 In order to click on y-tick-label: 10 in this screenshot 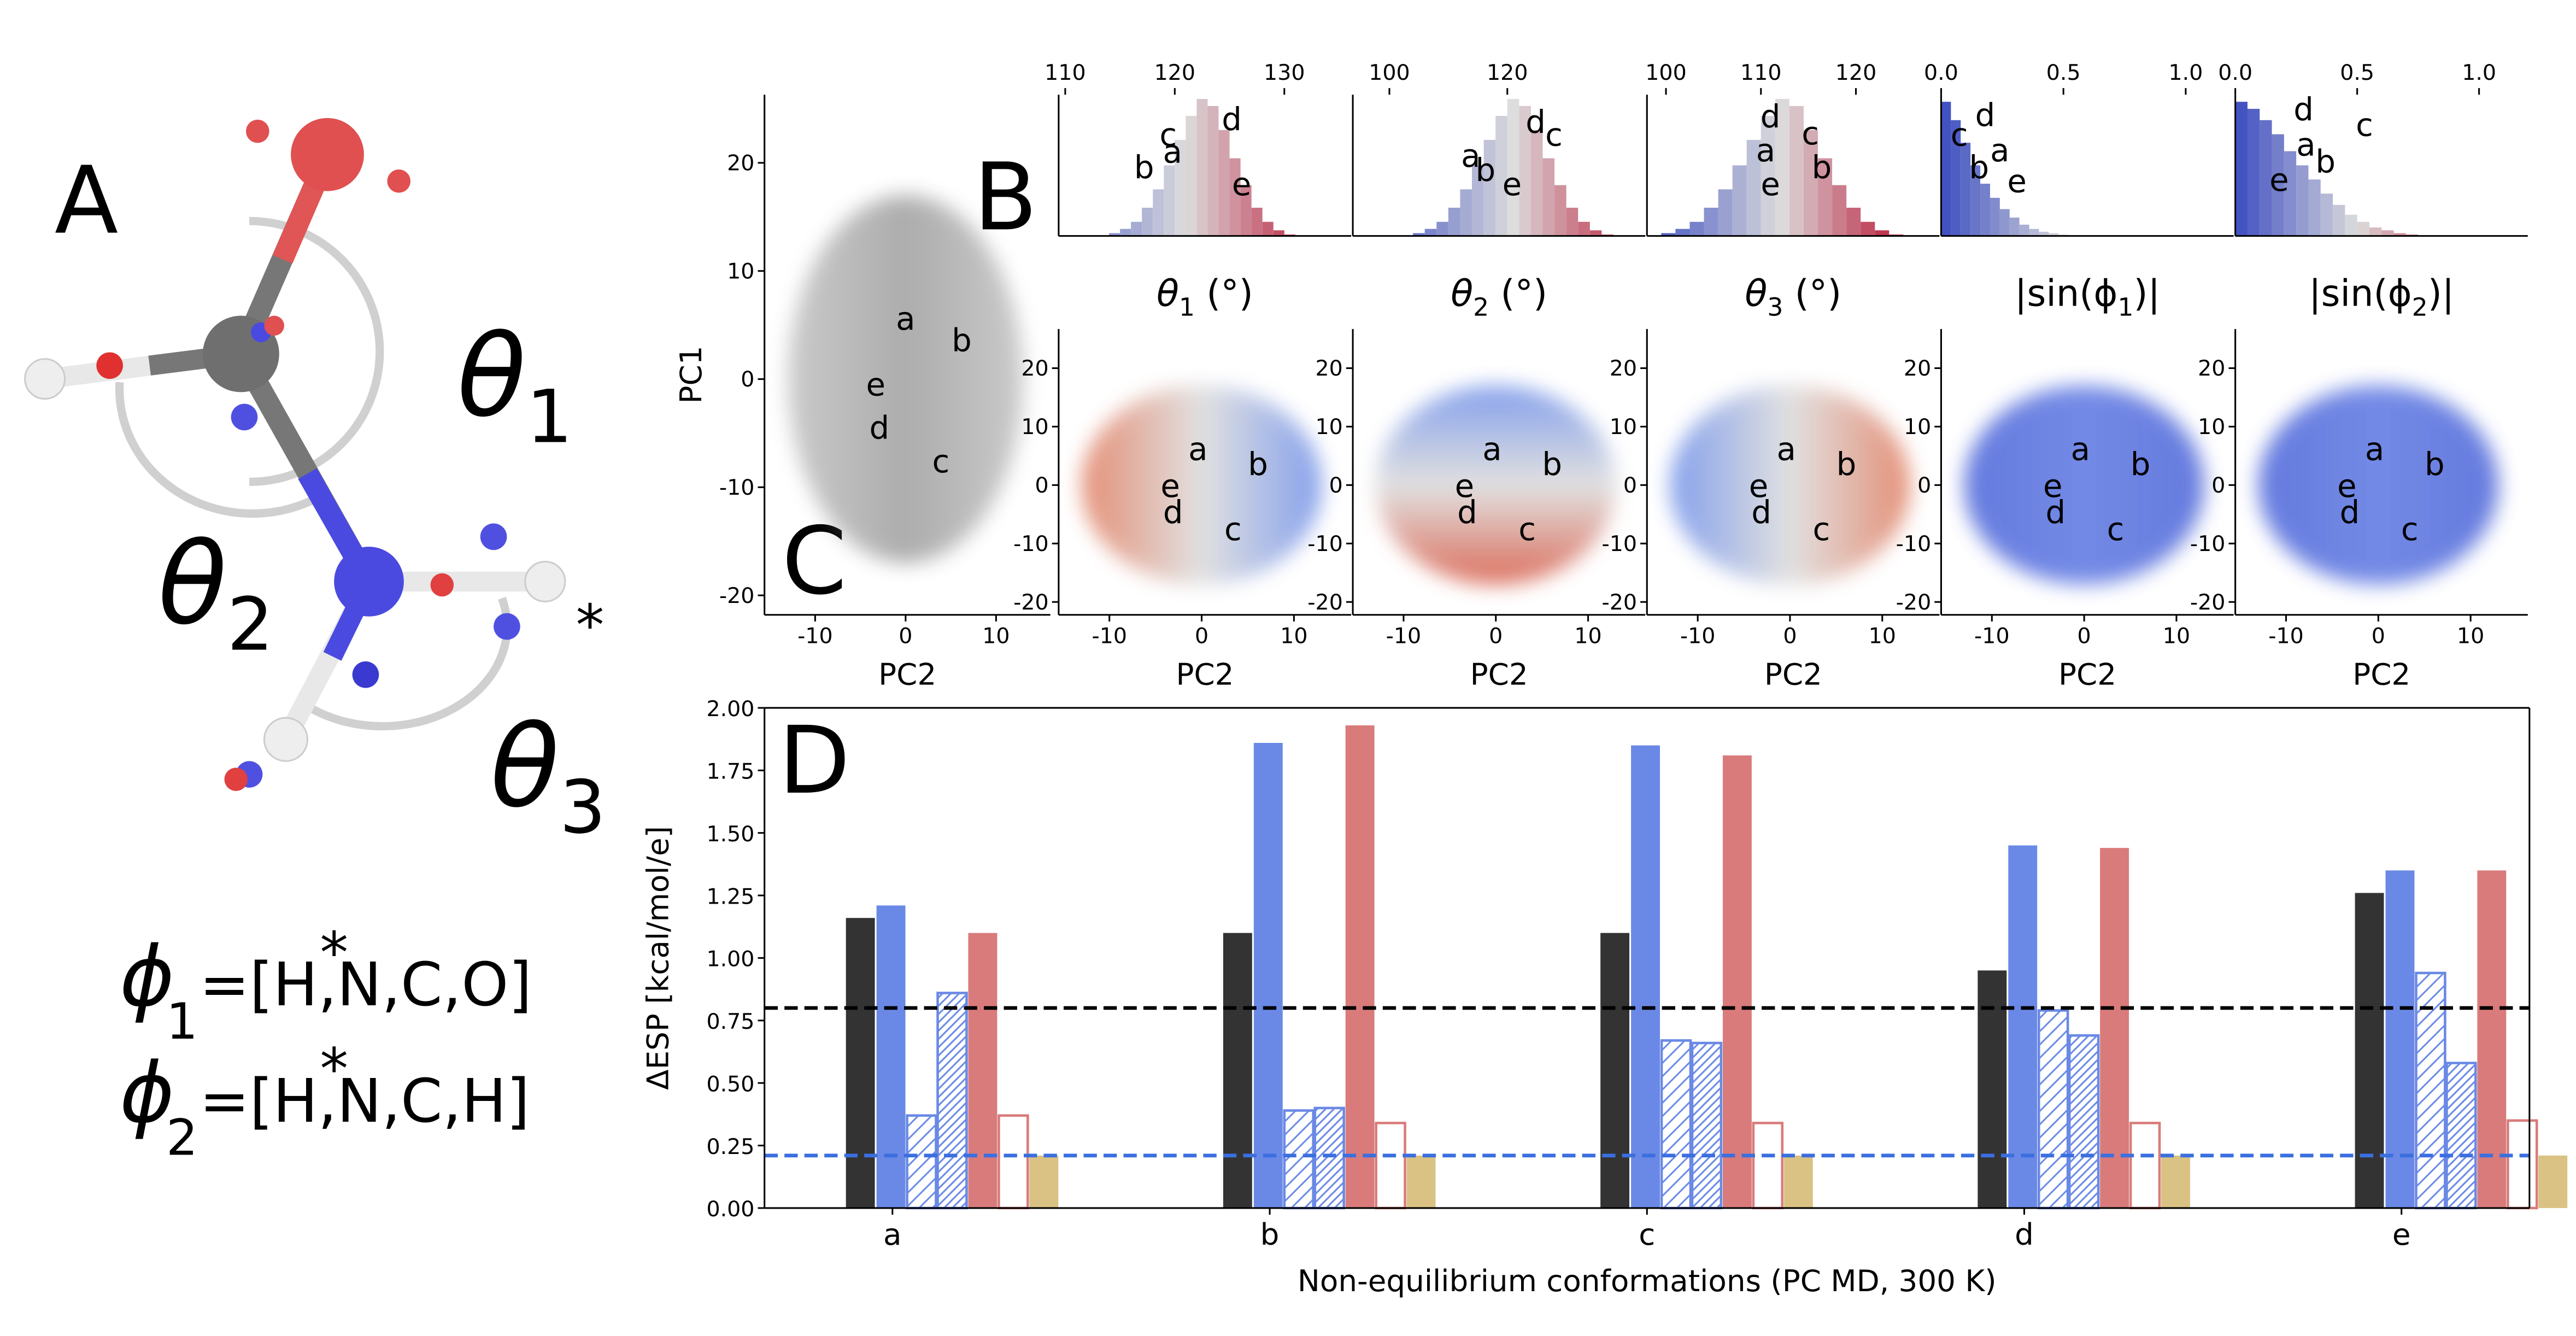, I will do `click(2211, 427)`.